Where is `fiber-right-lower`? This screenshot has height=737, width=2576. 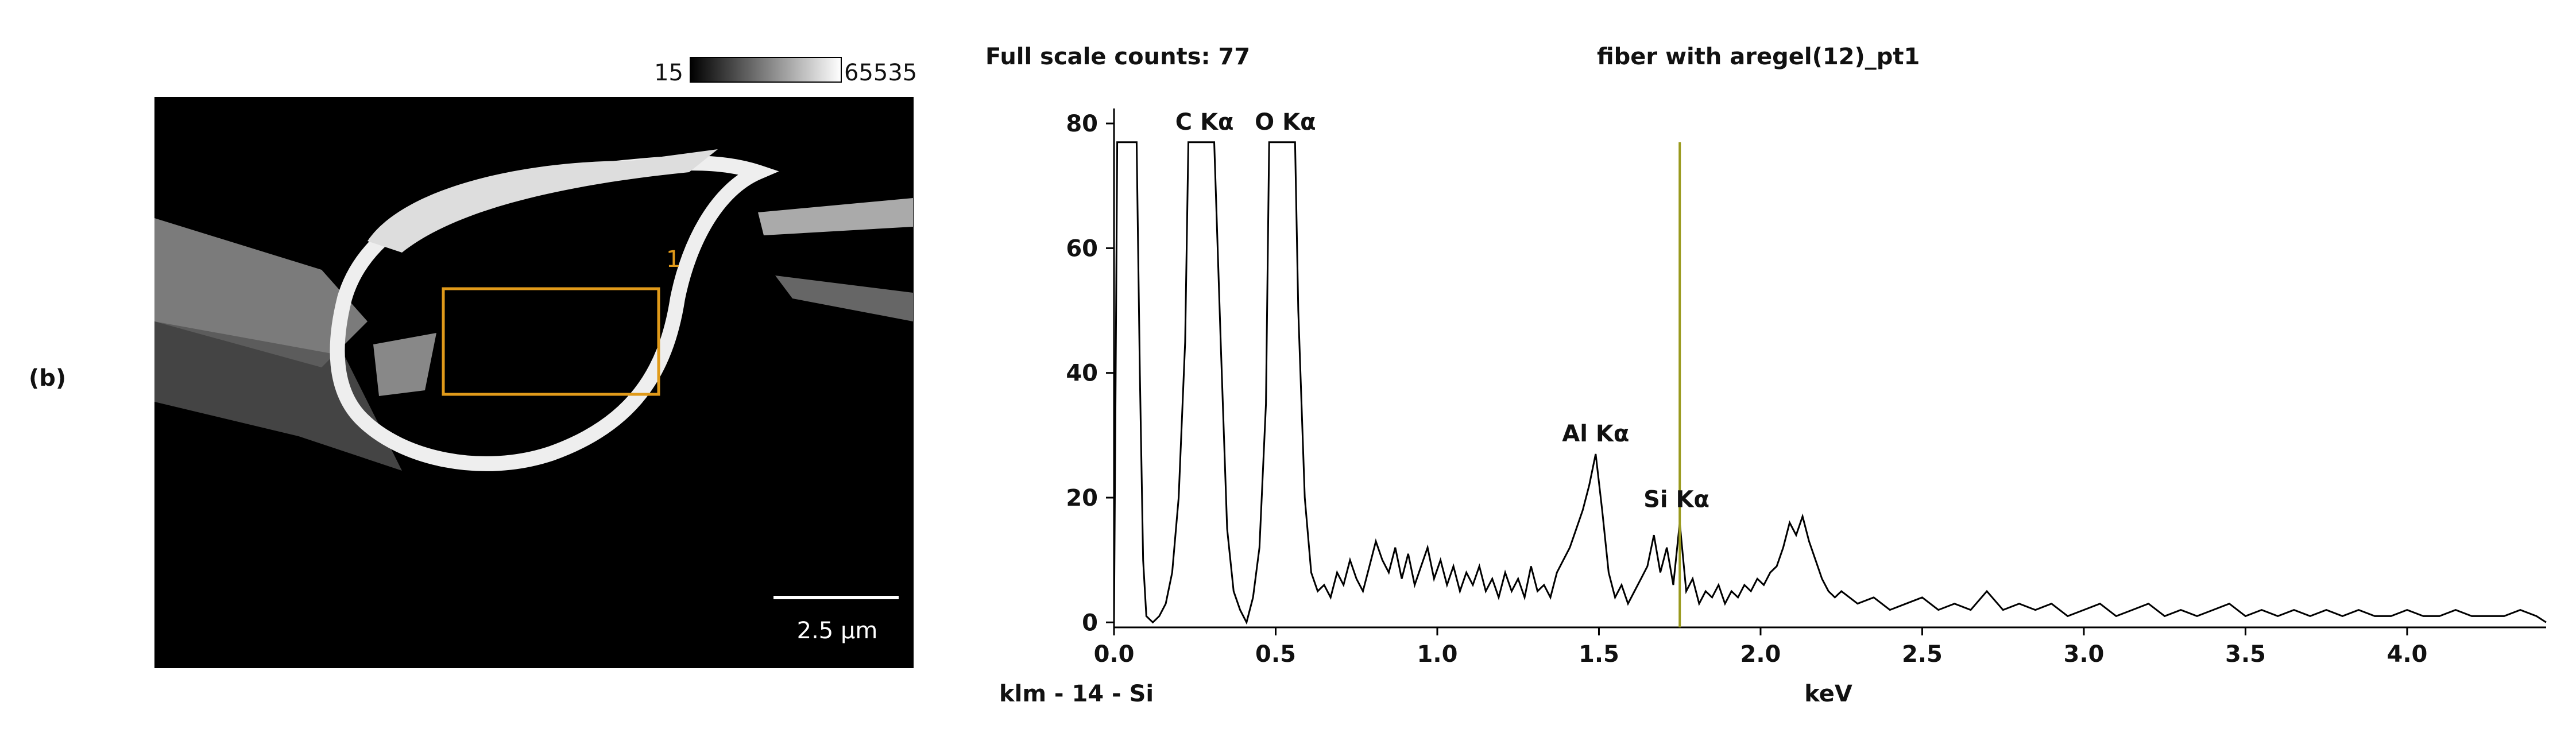 fiber-right-lower is located at coordinates (844, 299).